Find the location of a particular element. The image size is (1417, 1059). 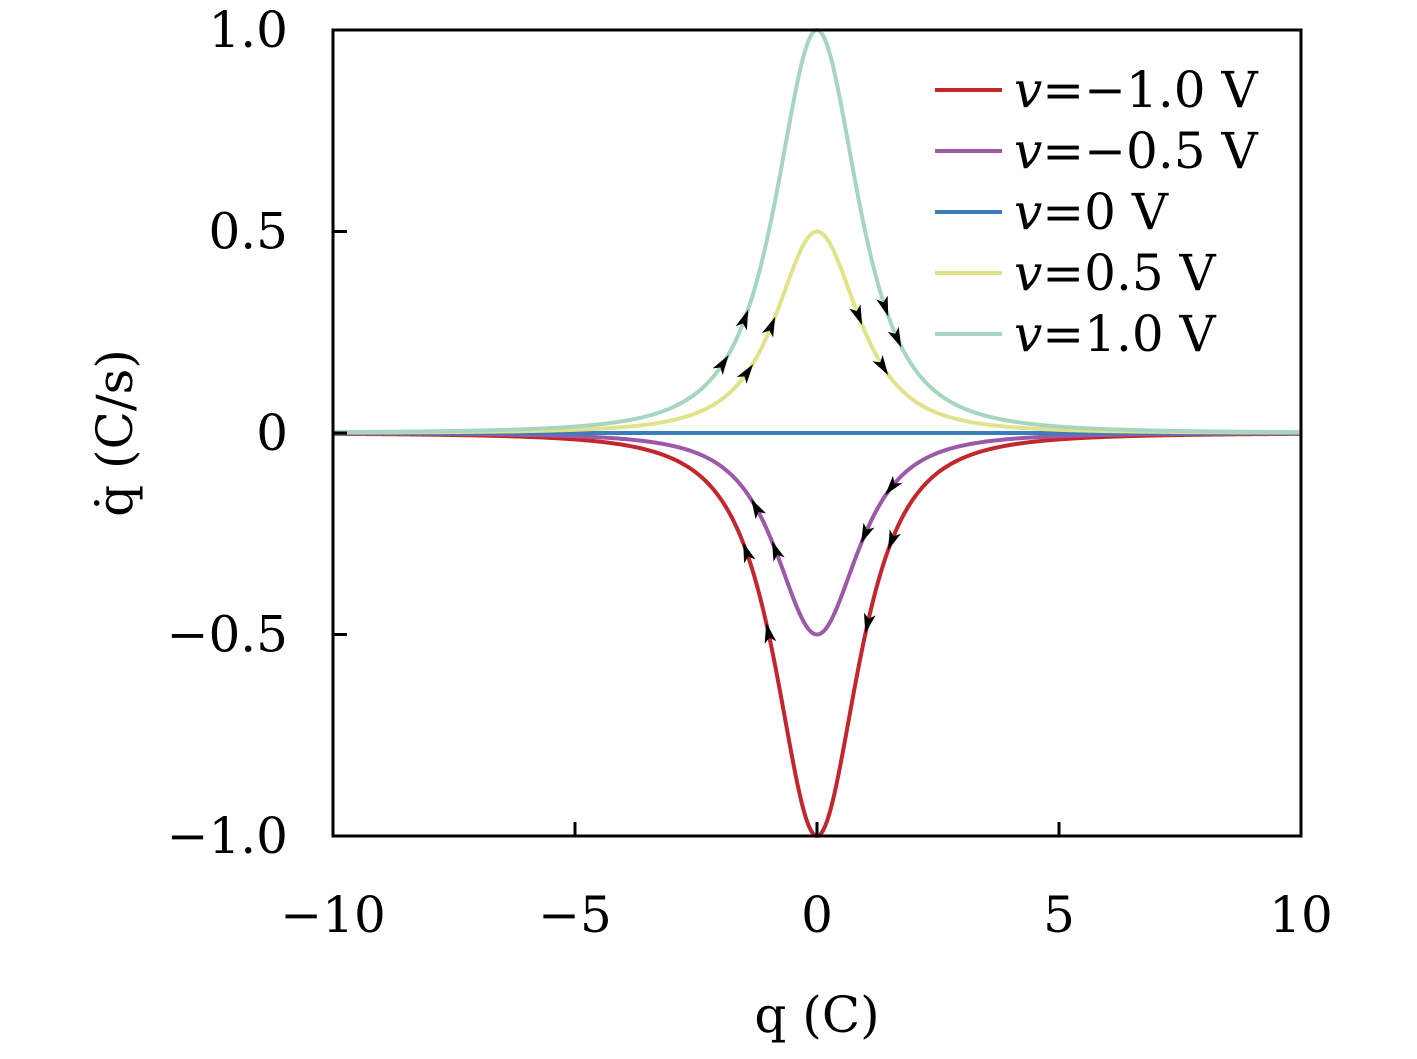

x-tick-label: 5 is located at coordinates (1059, 915).